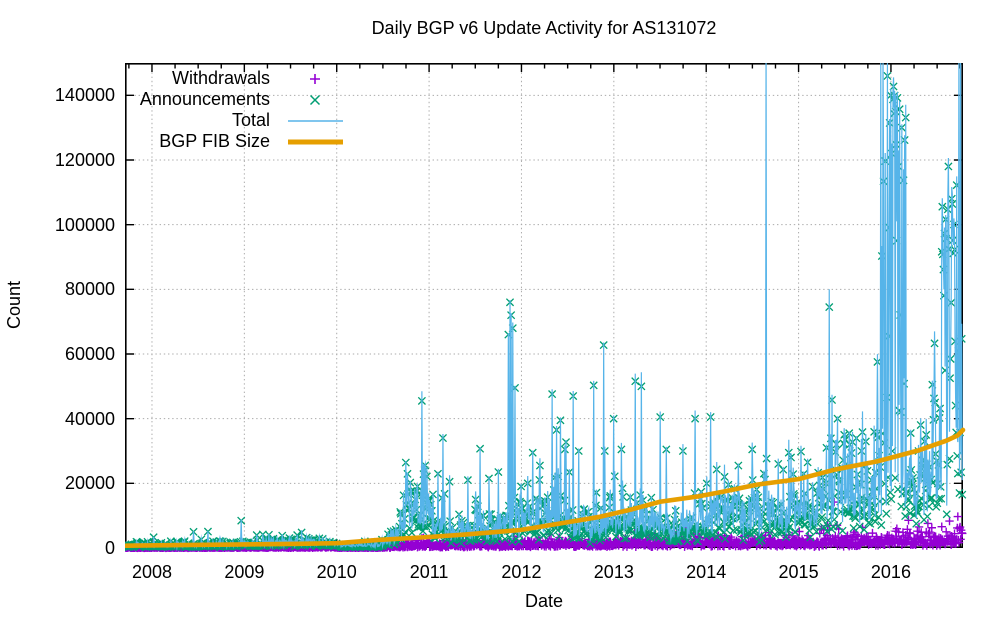 The image size is (1000, 620). Describe the element at coordinates (336, 572) in the screenshot. I see `x-tick-label: 2010` at that location.